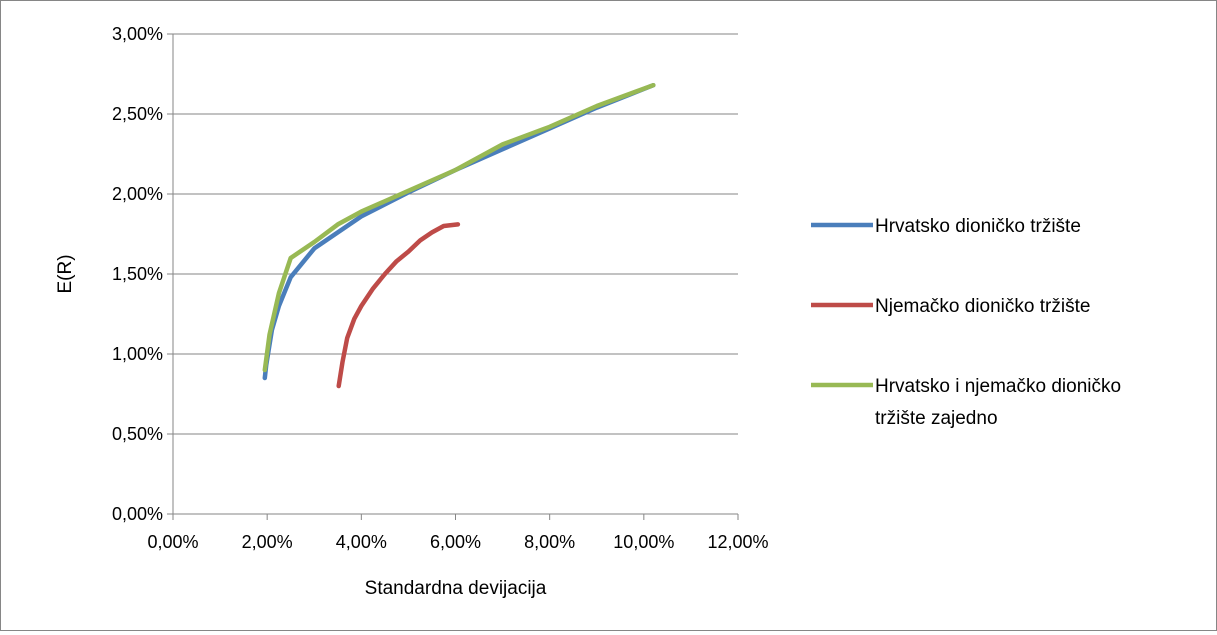  Describe the element at coordinates (361, 542) in the screenshot. I see `x-tick-label: 4,00%` at that location.